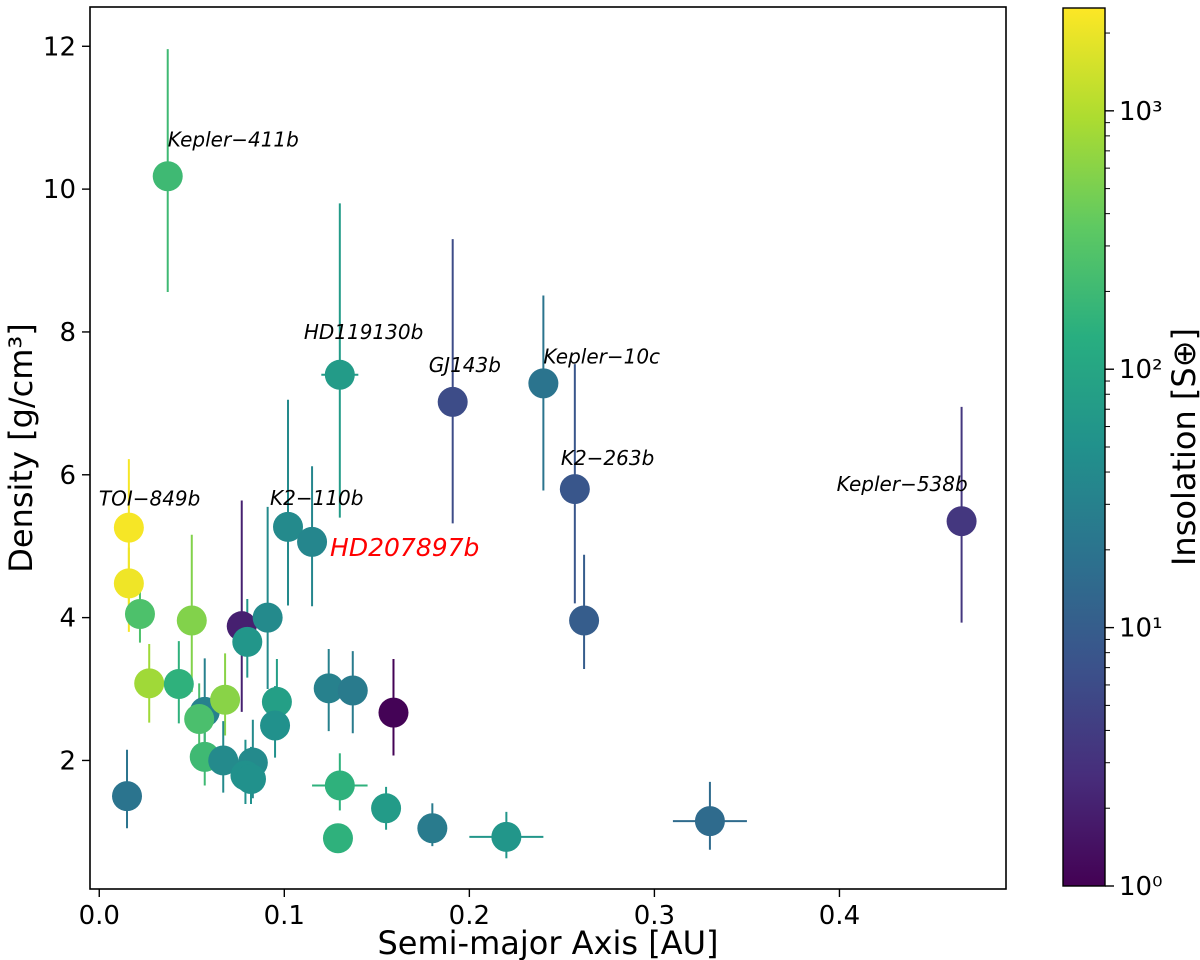 Image resolution: width=1200 pixels, height=960 pixels. I want to click on x-tick-label: 0.4, so click(839, 916).